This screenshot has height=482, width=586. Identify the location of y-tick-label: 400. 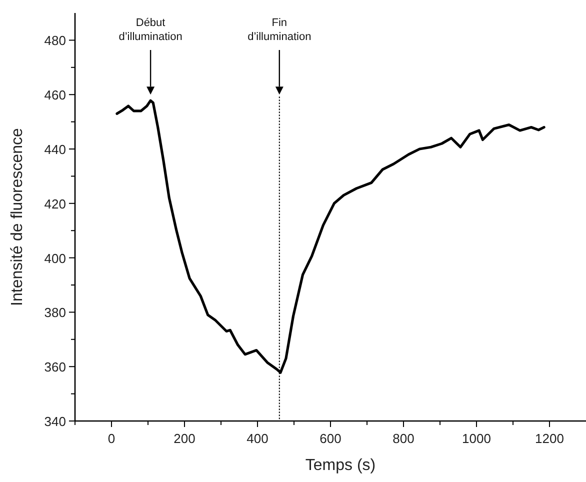
(55, 258).